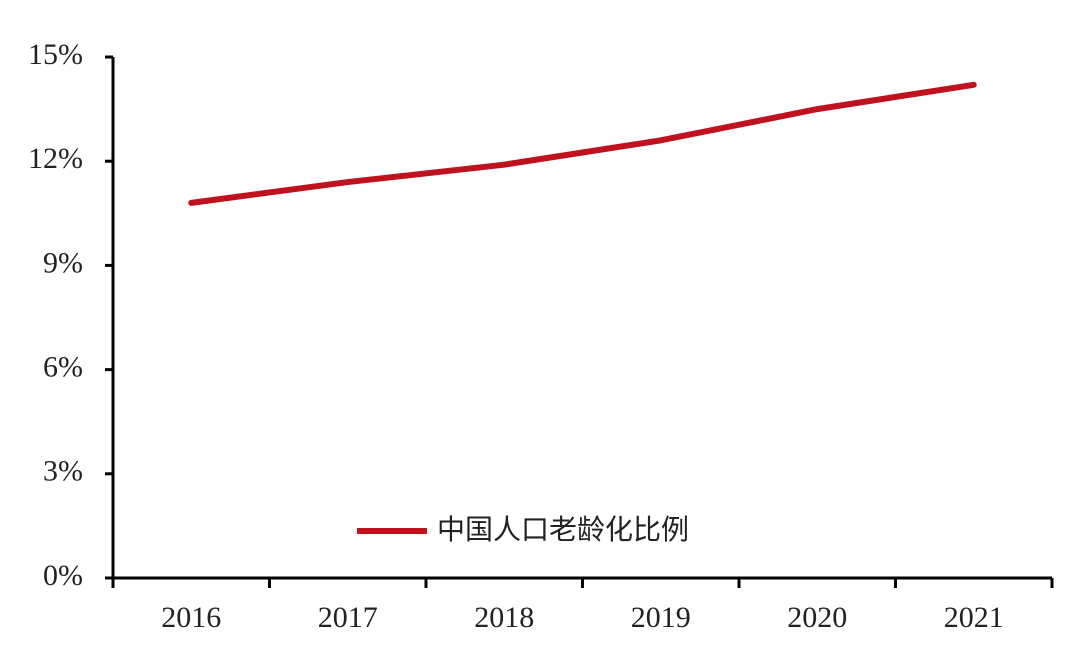 The width and height of the screenshot is (1080, 672). I want to click on x-tick-label: 2017, so click(348, 617).